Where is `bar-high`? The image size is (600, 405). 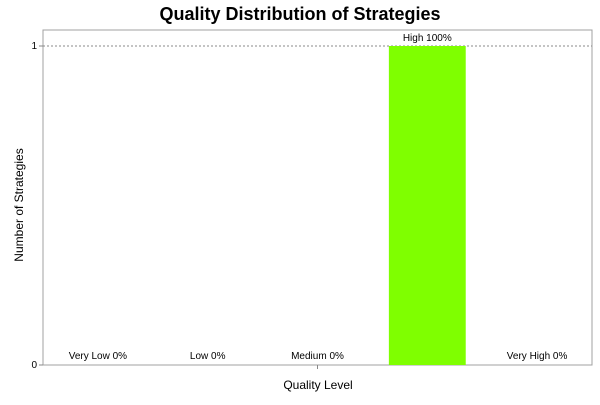 bar-high is located at coordinates (427, 205).